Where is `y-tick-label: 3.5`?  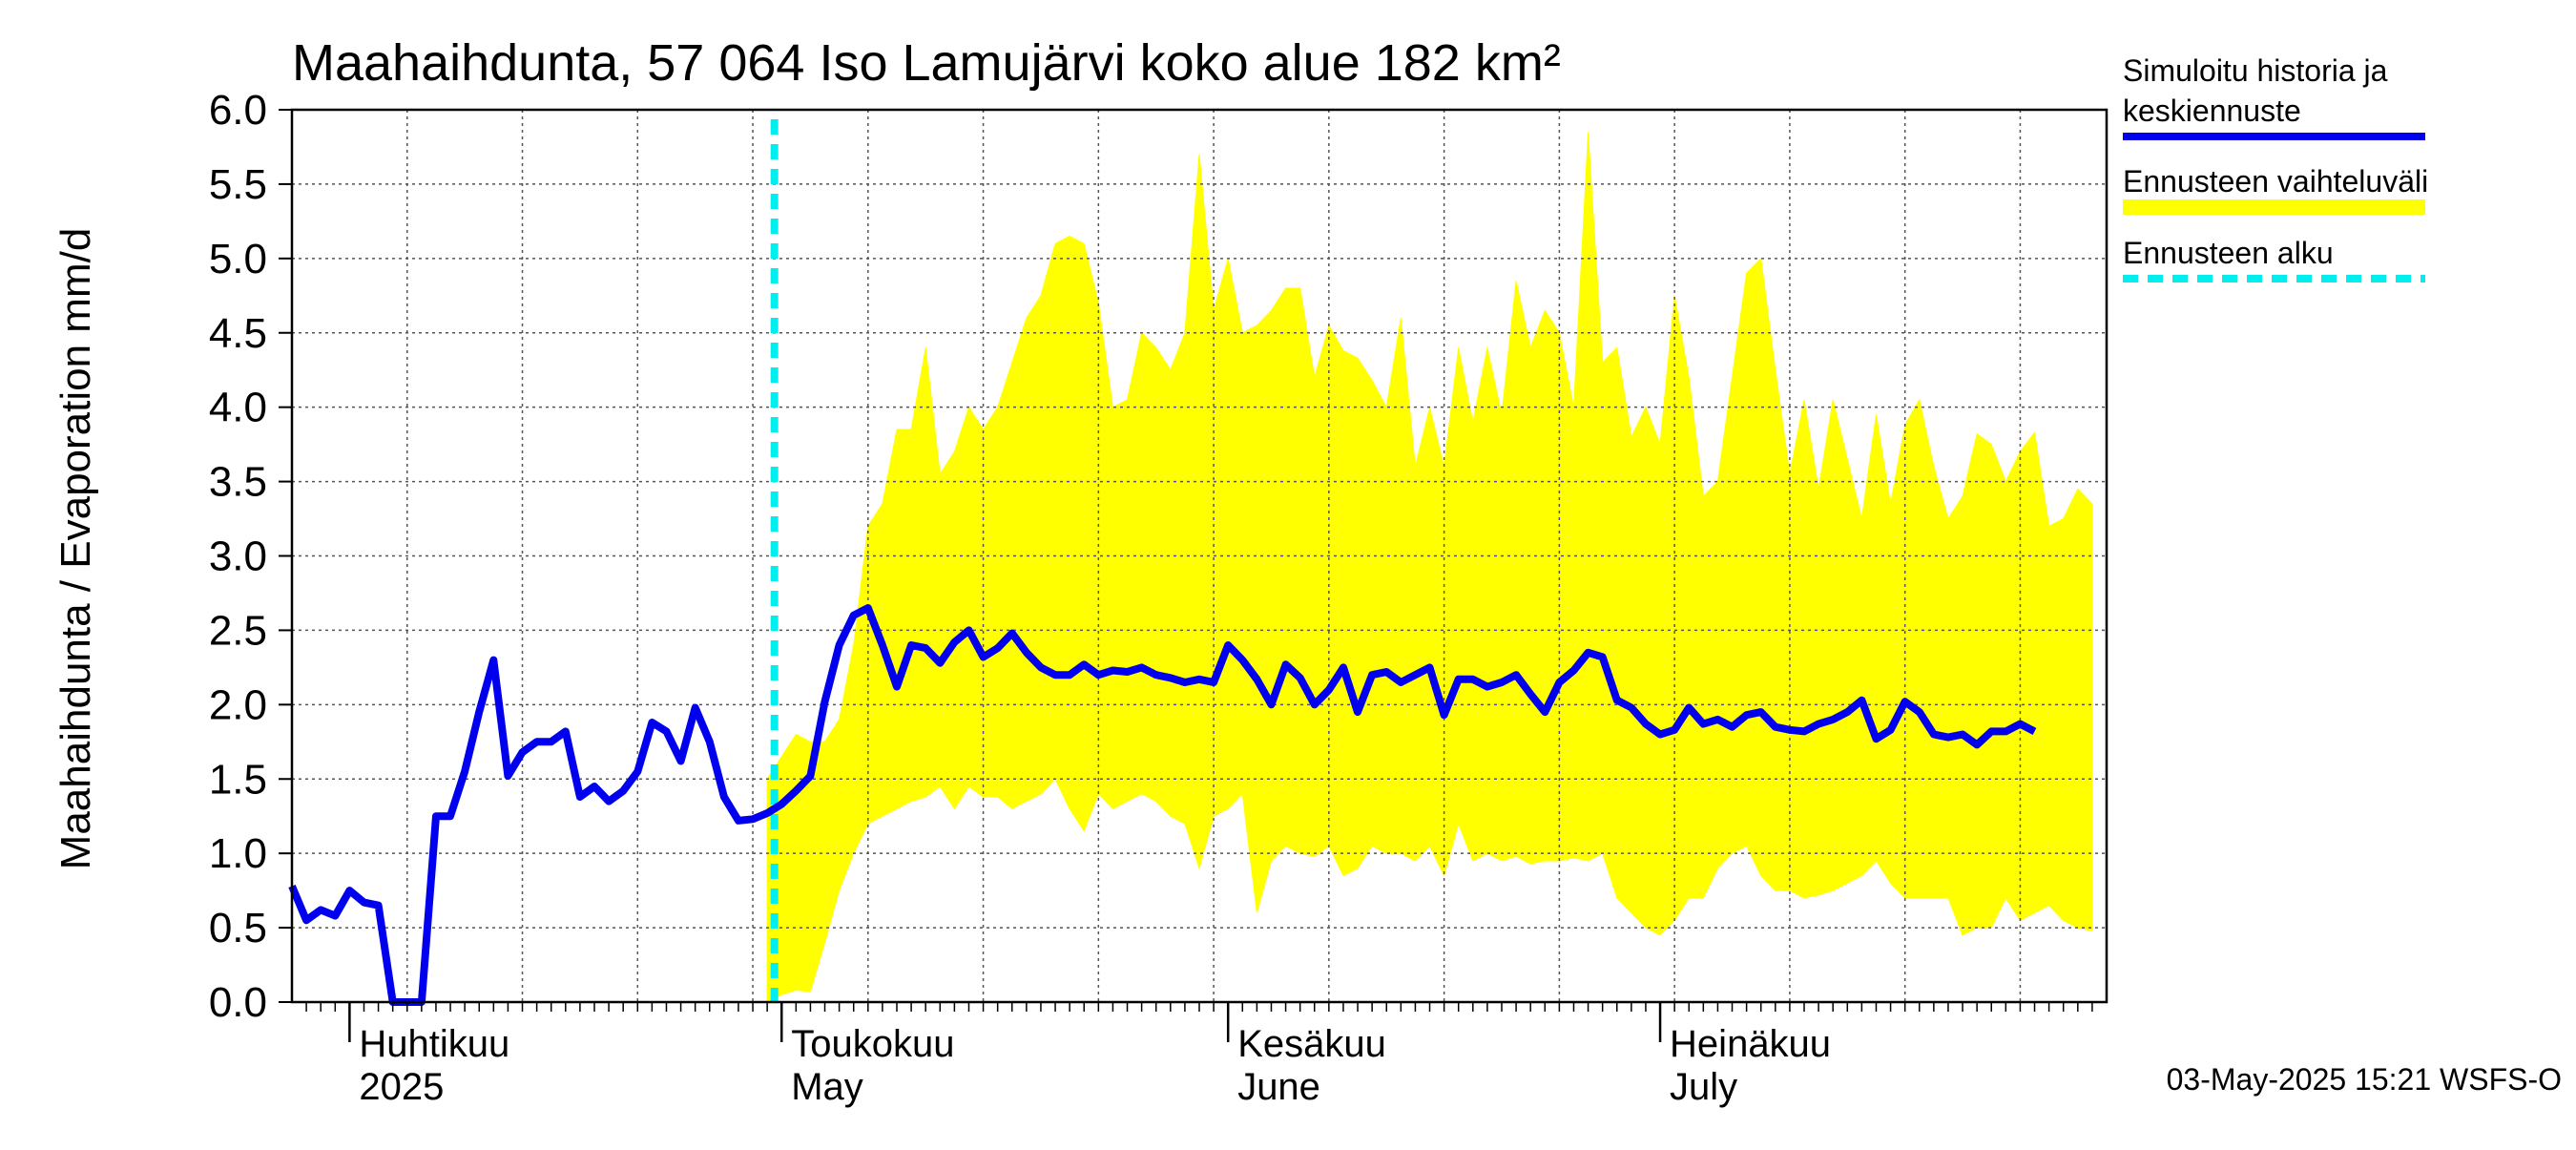 y-tick-label: 3.5 is located at coordinates (238, 482).